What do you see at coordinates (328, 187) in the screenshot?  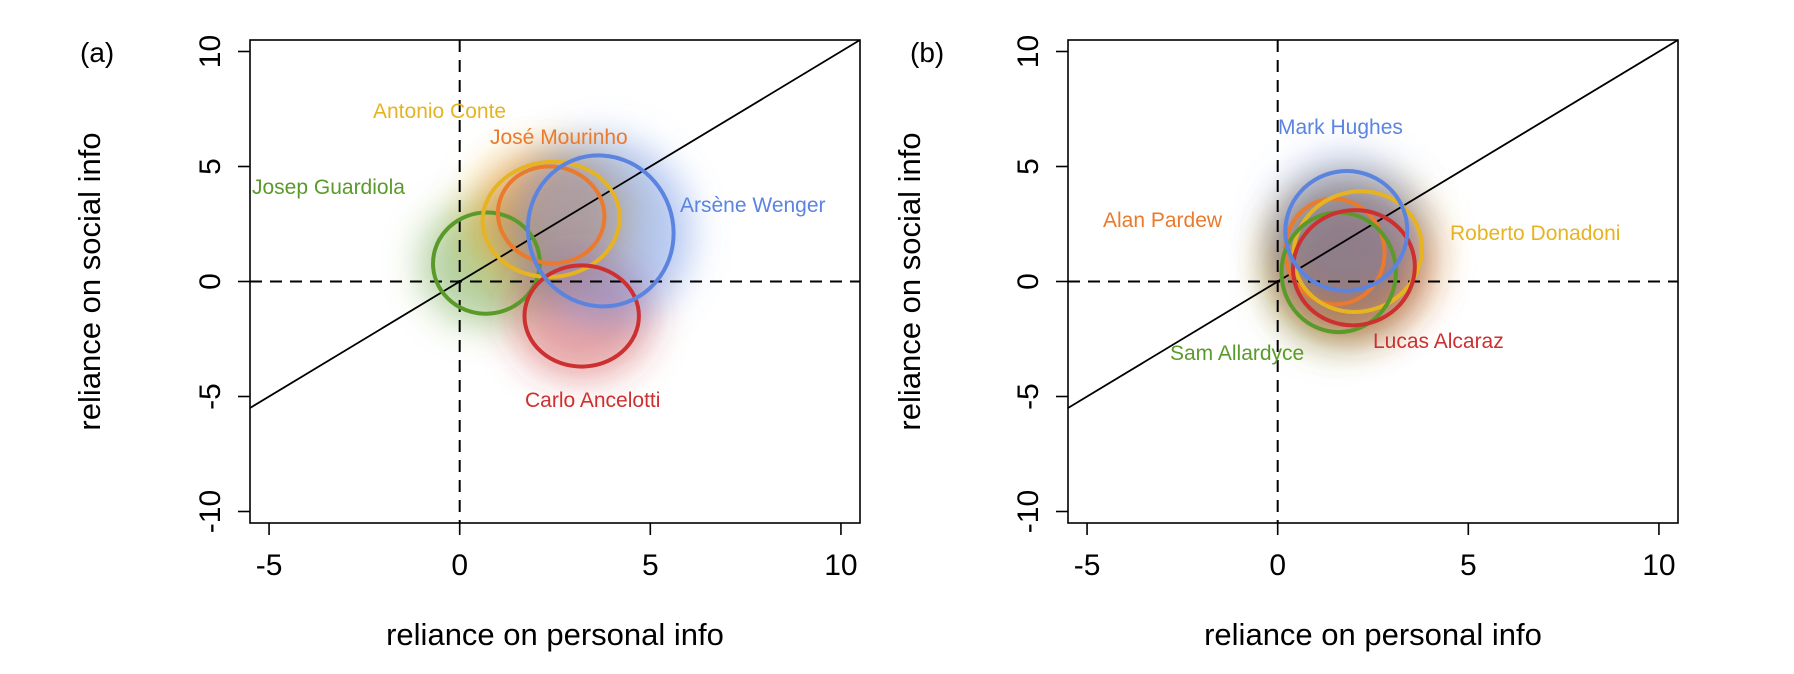 I see `series-label: Josep Guardiola` at bounding box center [328, 187].